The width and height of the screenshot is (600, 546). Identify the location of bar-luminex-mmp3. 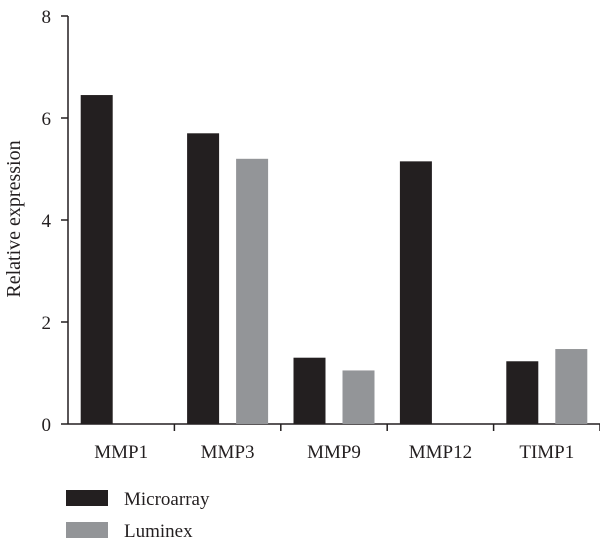
(252, 291).